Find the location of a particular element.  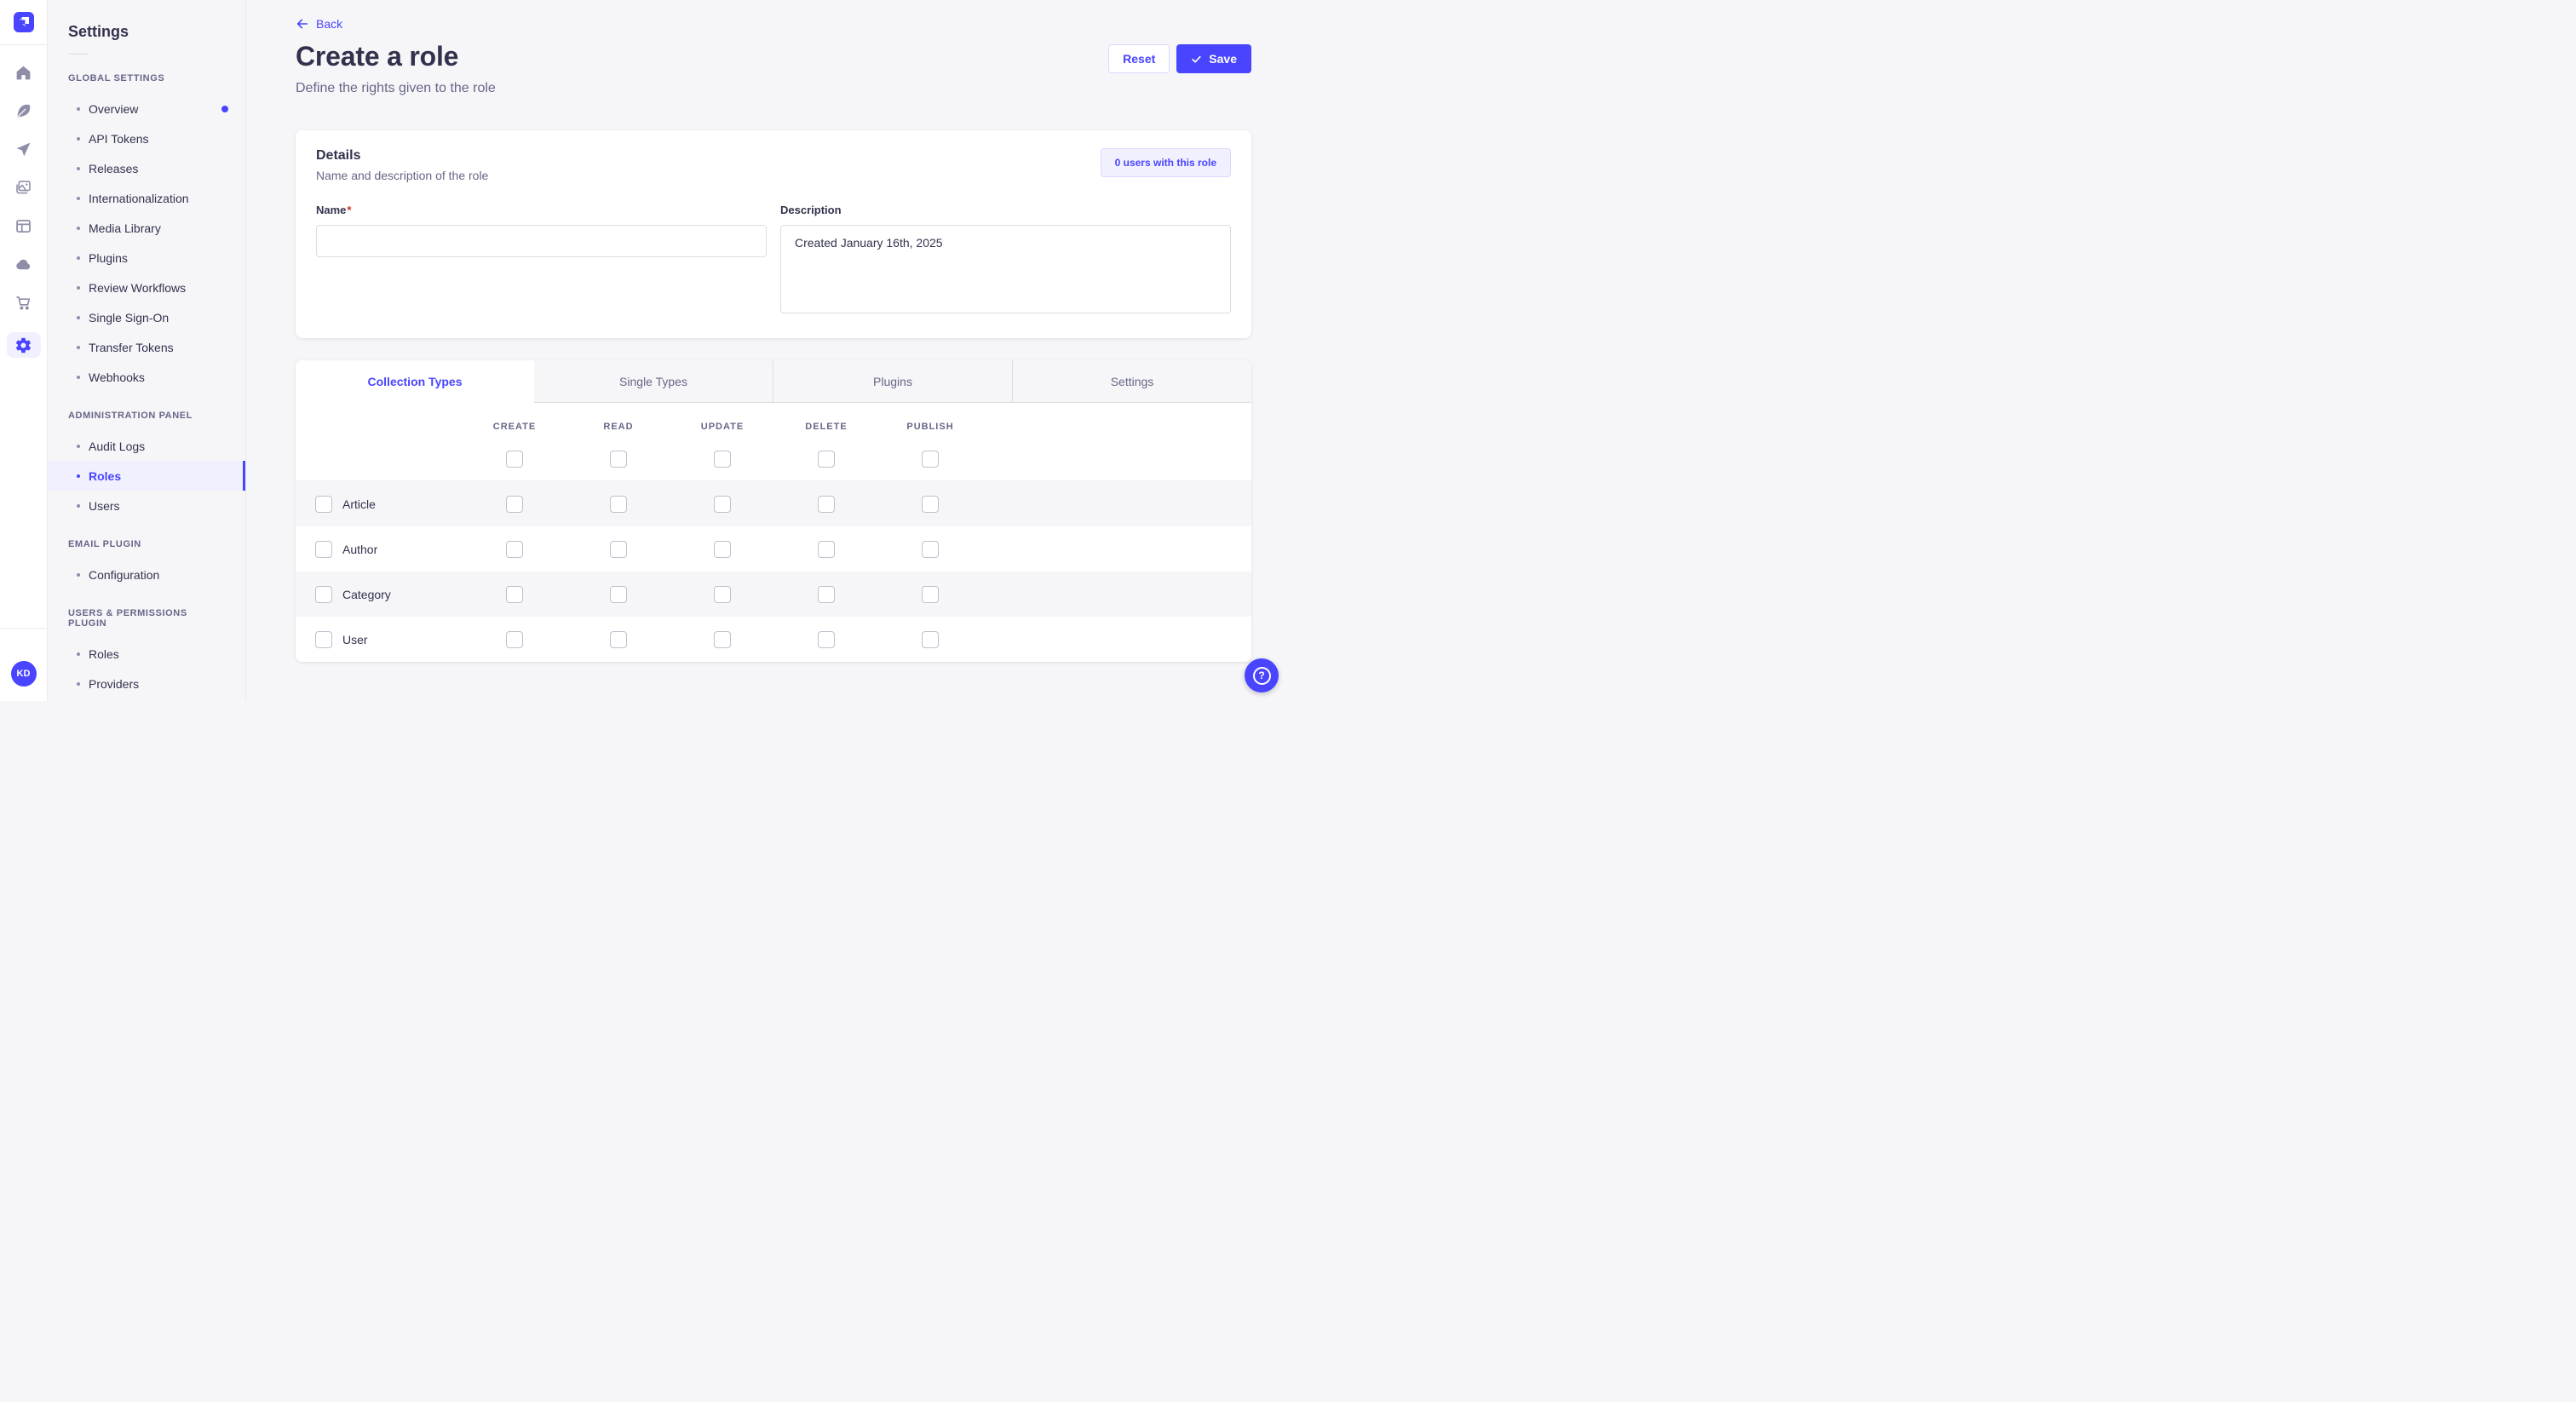

cloud-icon is located at coordinates (23, 264).